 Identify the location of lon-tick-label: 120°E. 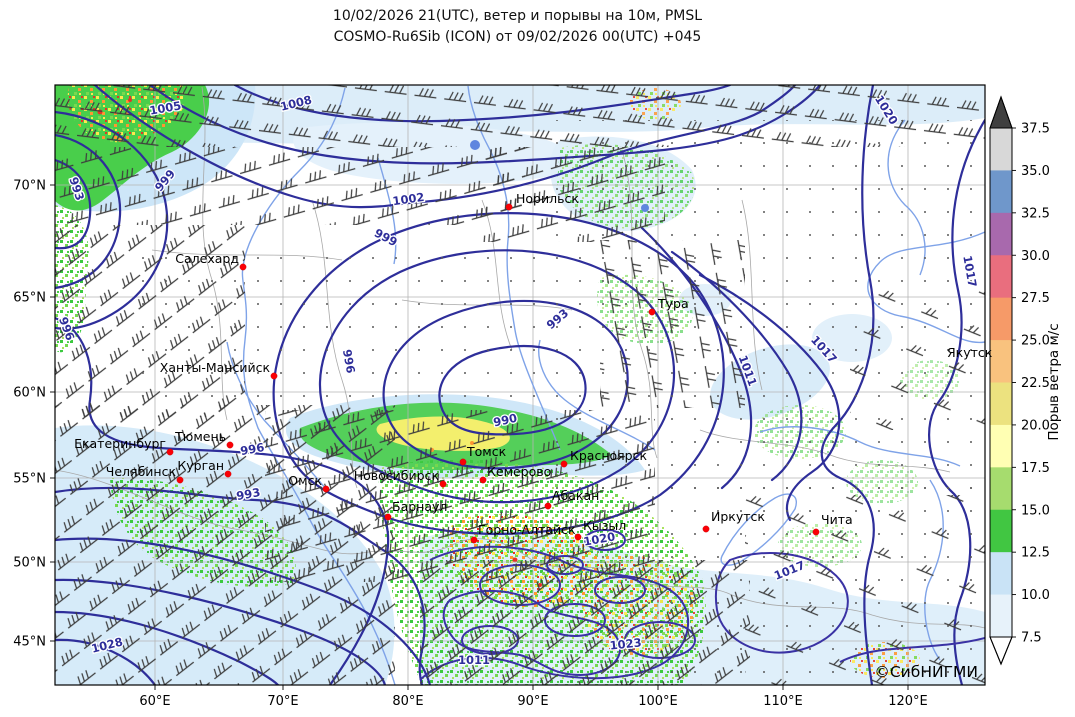
(908, 701).